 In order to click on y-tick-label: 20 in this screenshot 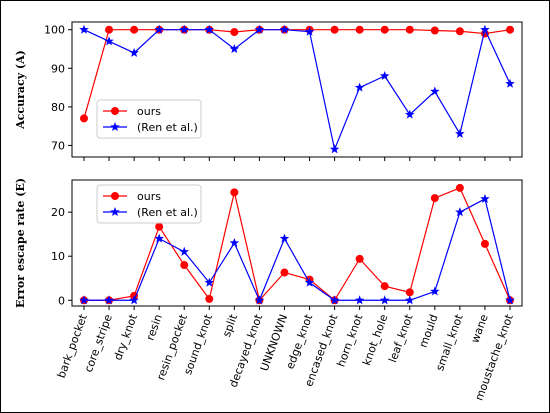, I will do `click(58, 212)`.